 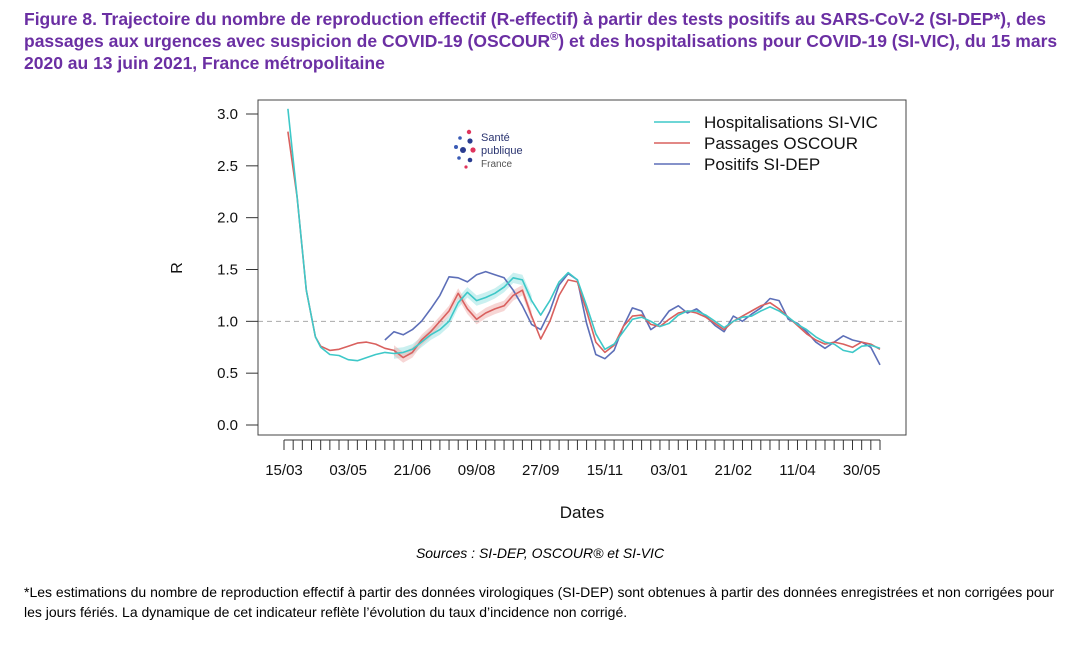 I want to click on x-tick-label: 27/09, so click(x=541, y=470).